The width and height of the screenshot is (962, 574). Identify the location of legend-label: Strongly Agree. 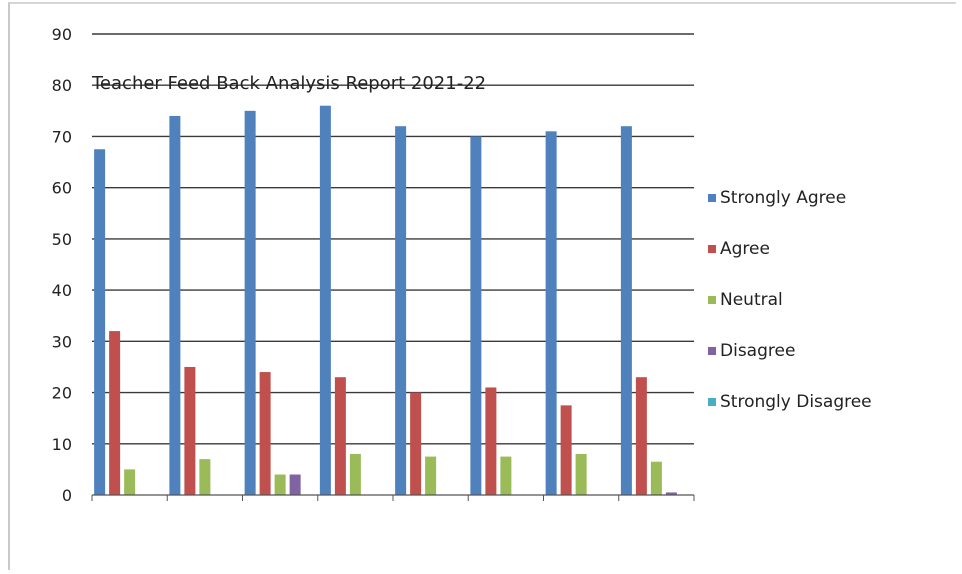
(783, 198).